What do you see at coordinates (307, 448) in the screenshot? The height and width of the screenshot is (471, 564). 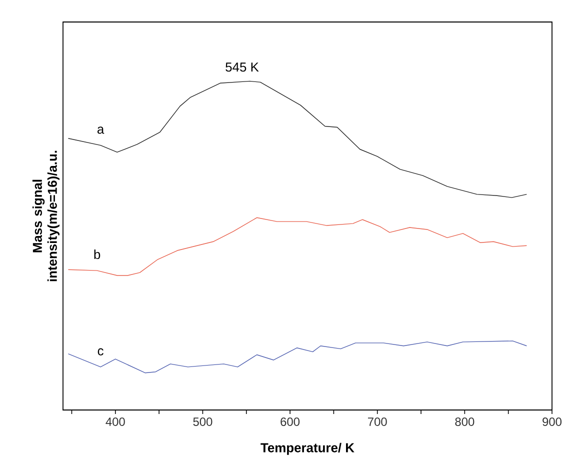 I see `x-axis-title: Temperature/ K` at bounding box center [307, 448].